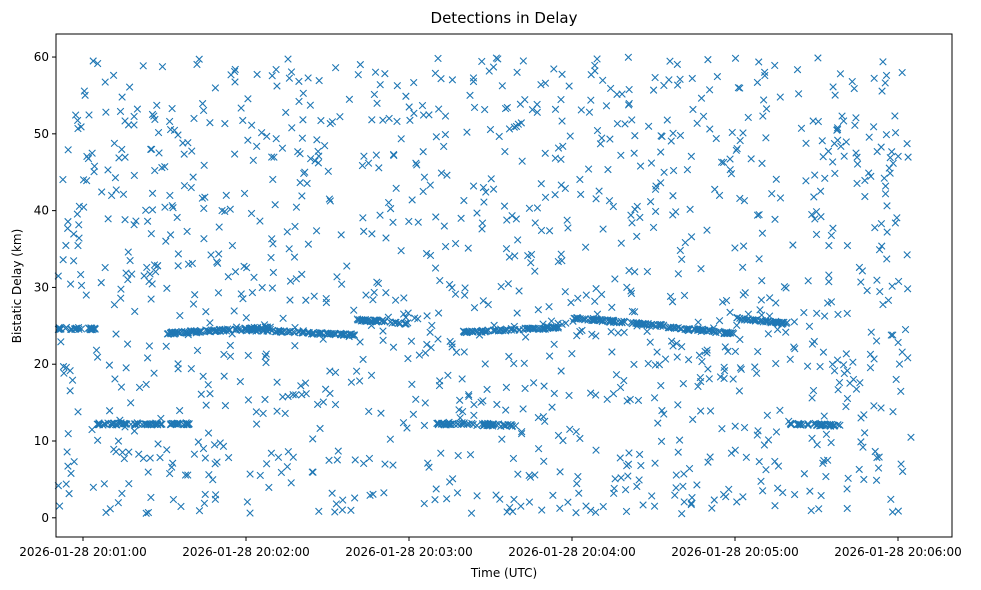 The width and height of the screenshot is (981, 590). What do you see at coordinates (45, 518) in the screenshot?
I see `y-tick-label: 0` at bounding box center [45, 518].